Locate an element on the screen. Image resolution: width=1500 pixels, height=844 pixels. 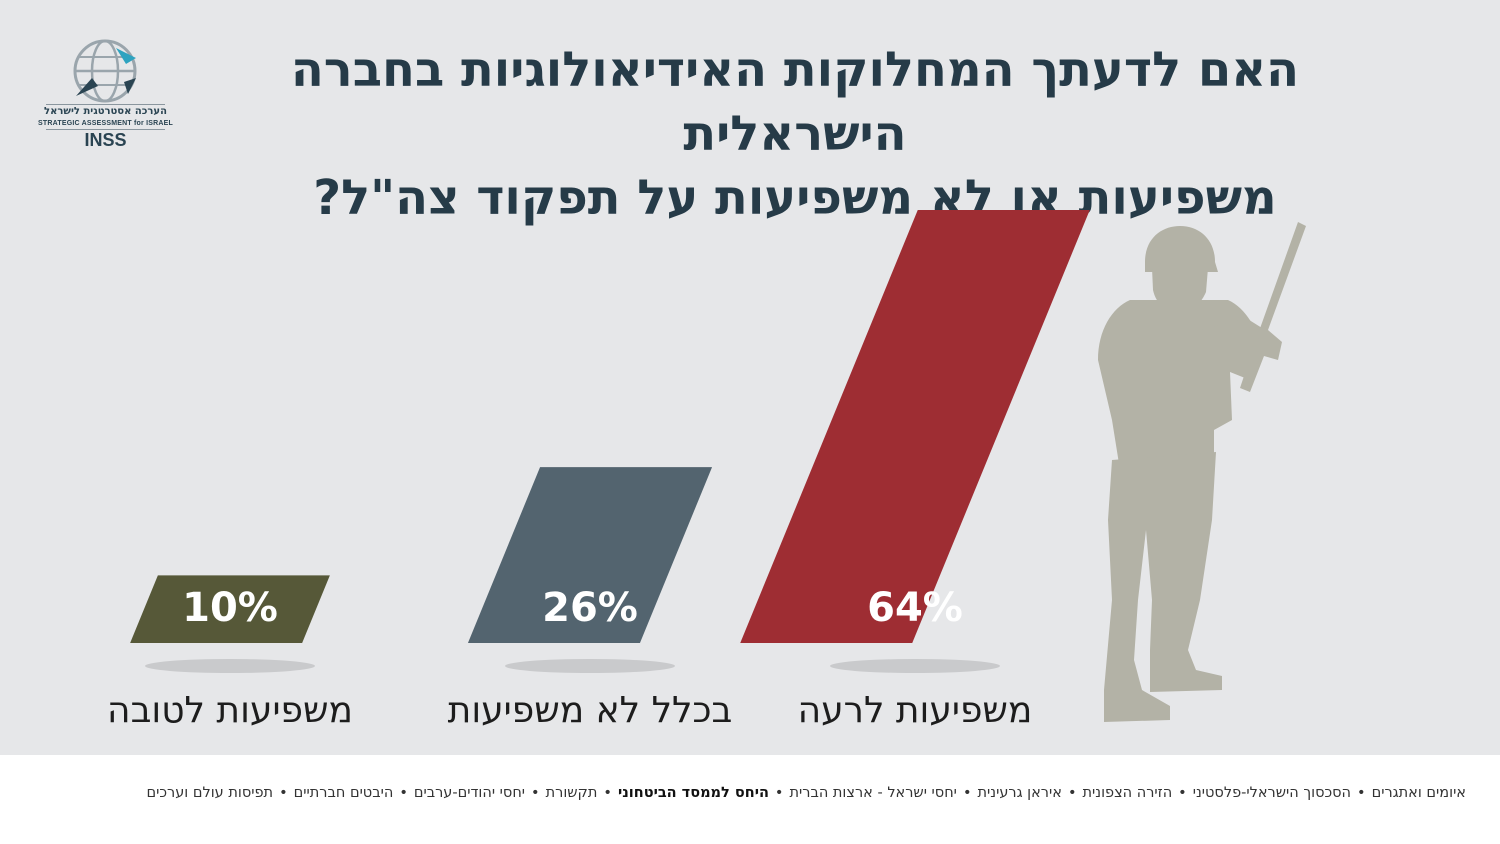
chart-title-line-2: משפיעות או לא משפיעות על תפקוד צה"ל? is located at coordinates (795, 198).